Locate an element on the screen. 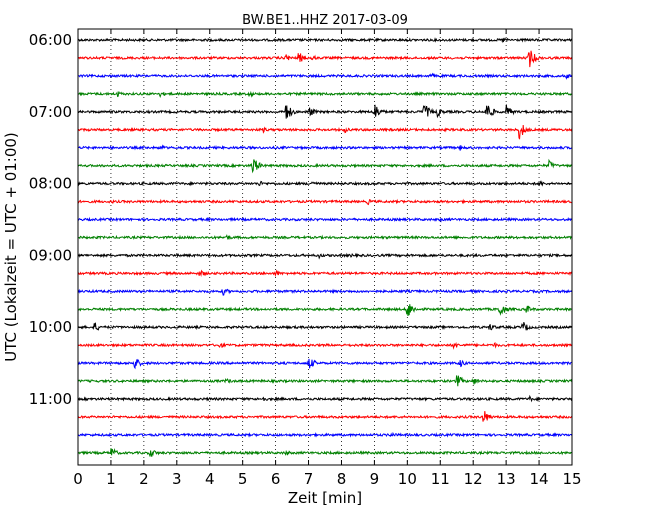 The height and width of the screenshot is (520, 650). y-tick-label: 06:00 is located at coordinates (50, 40).